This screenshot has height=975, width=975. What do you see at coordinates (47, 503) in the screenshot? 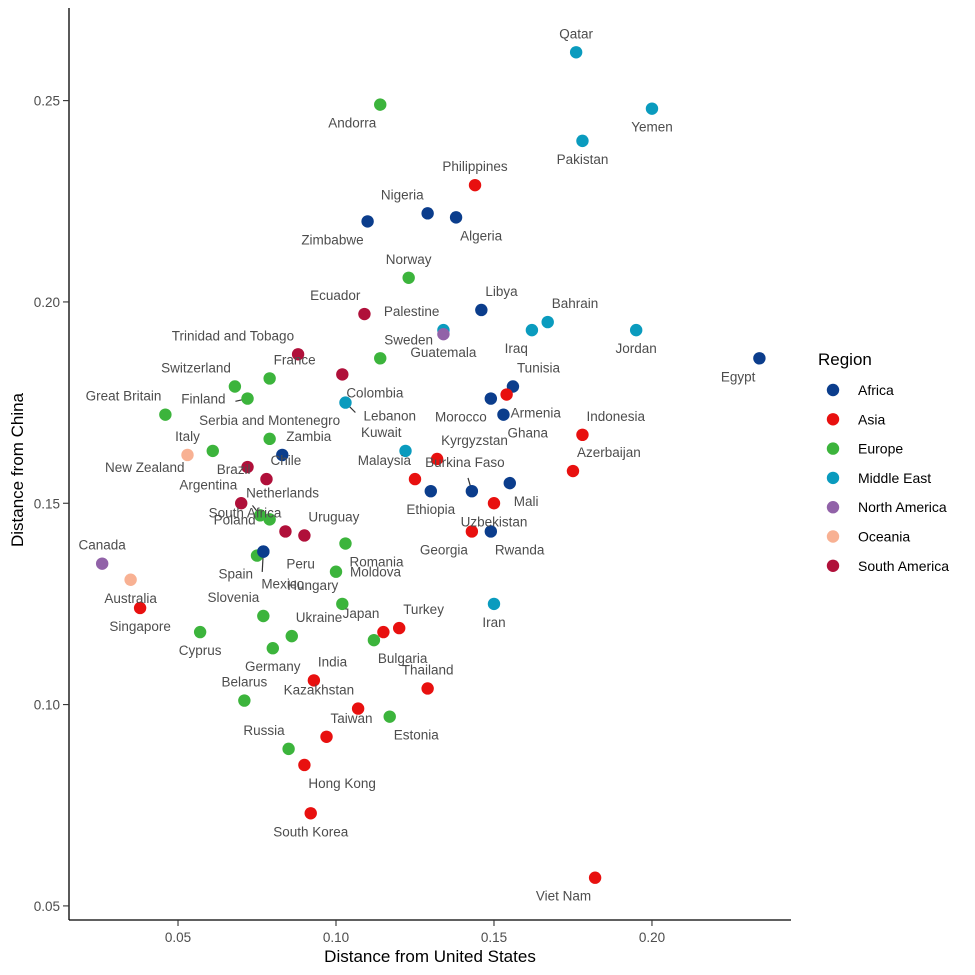
I see `y-tick-label: 0.15` at bounding box center [47, 503].